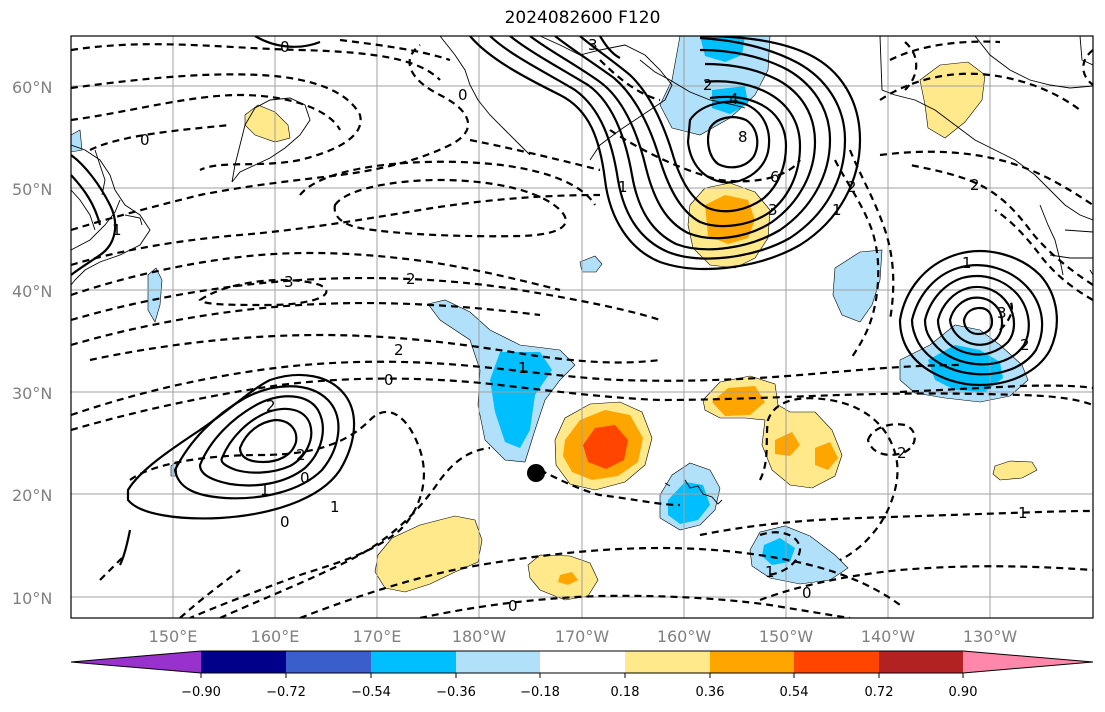 The height and width of the screenshot is (712, 1105). Describe the element at coordinates (32, 598) in the screenshot. I see `lat-label: 10°N` at that location.